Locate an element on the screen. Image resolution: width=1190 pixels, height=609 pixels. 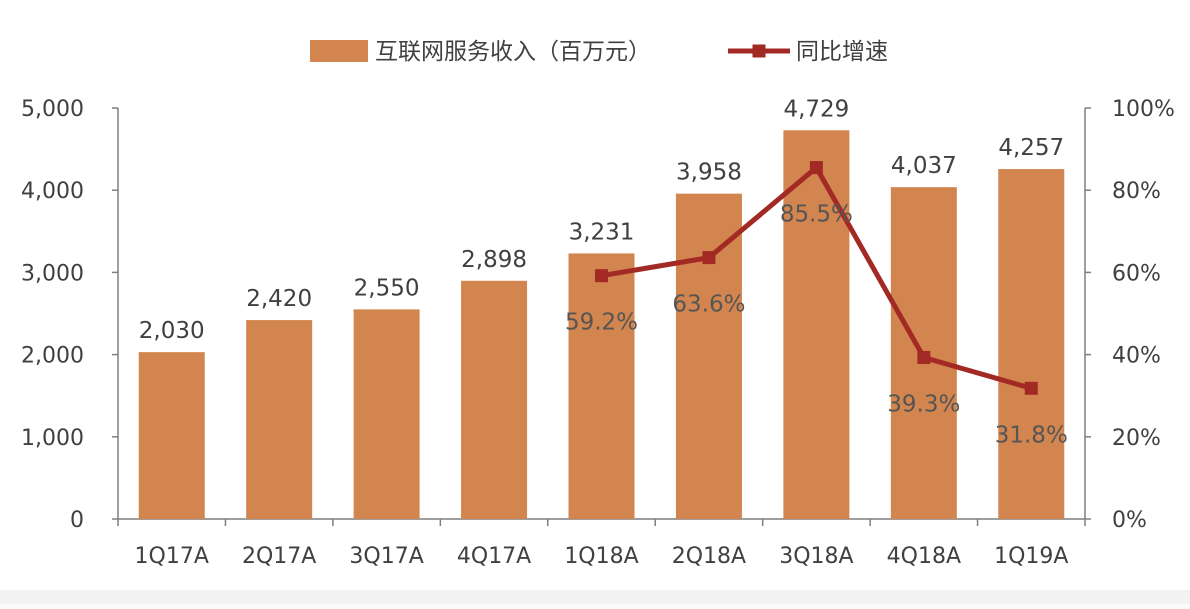
legend: 互联网服务收入（百万元） 同比增速 is located at coordinates (599, 52).